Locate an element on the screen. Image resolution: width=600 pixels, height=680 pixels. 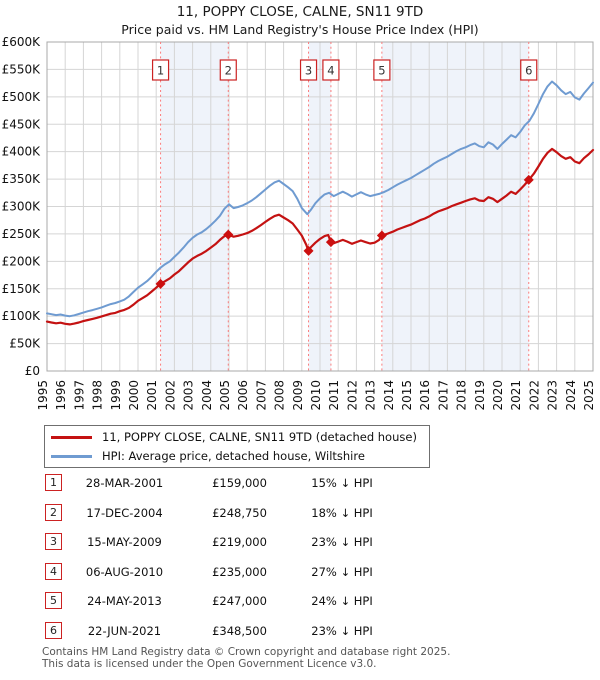
y-axis-tick-label: £400K is located at coordinates (22, 152).